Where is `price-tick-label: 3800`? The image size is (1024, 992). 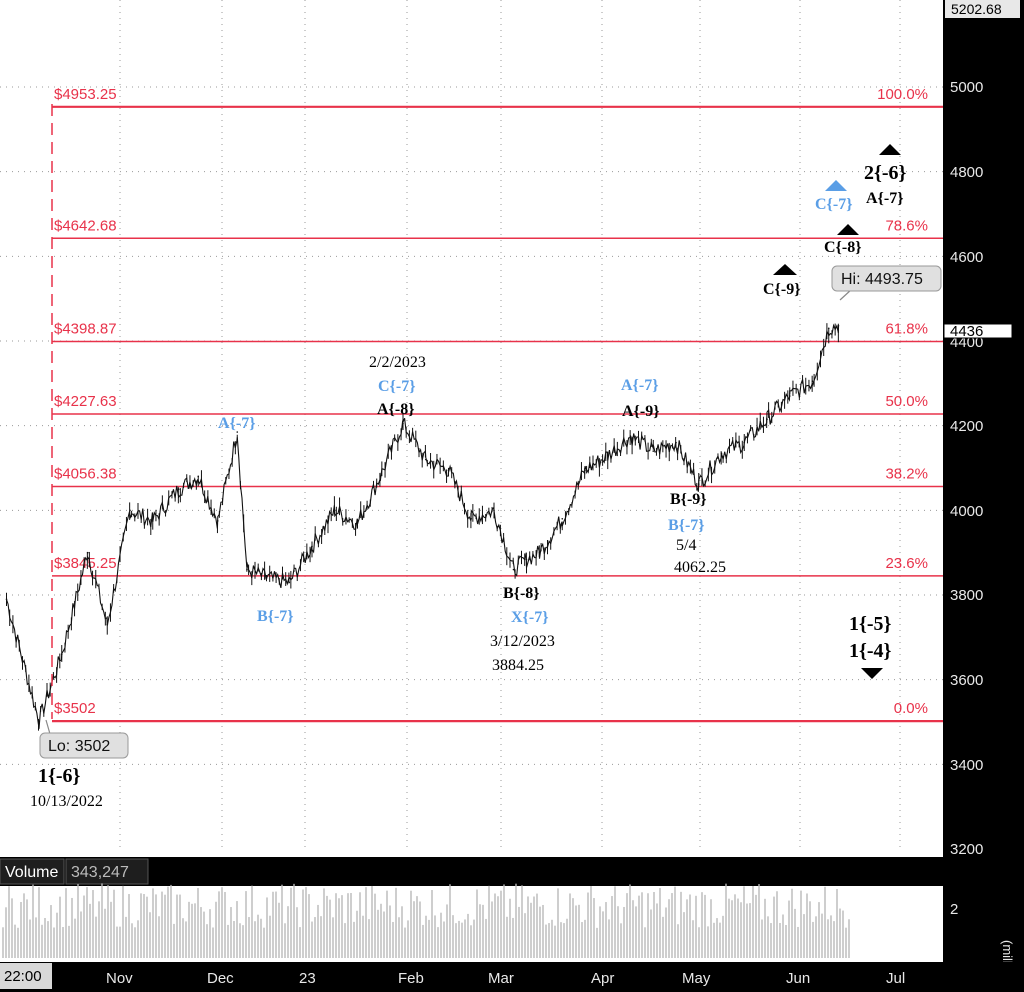
price-tick-label: 3800 is located at coordinates (966, 595).